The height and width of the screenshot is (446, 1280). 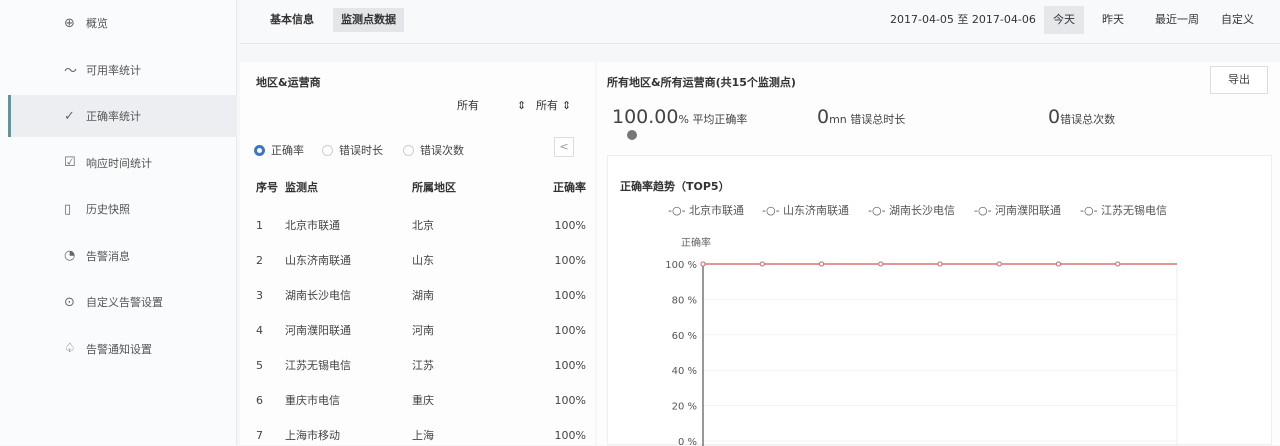 What do you see at coordinates (361, 150) in the screenshot?
I see `radio-label: 错误时长` at bounding box center [361, 150].